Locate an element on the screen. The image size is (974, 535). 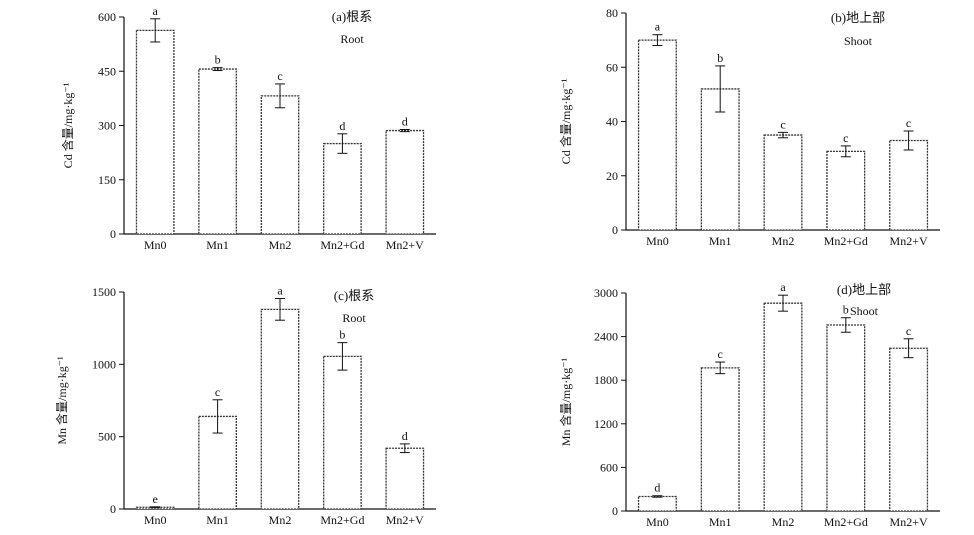
y-tick-label: 150 is located at coordinates (107, 180).